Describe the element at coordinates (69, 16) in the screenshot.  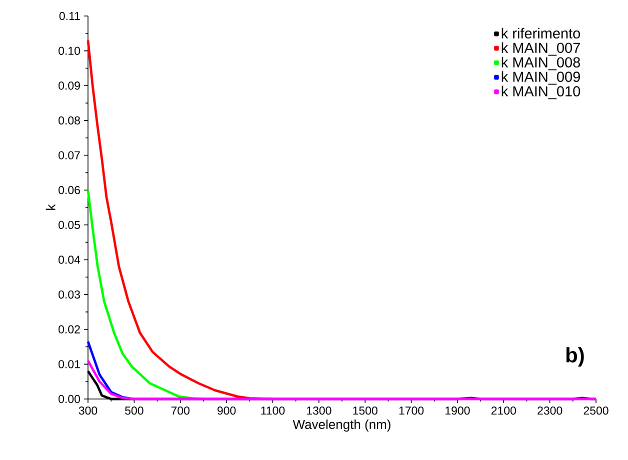
I see `y-tick-label: 0.11` at that location.